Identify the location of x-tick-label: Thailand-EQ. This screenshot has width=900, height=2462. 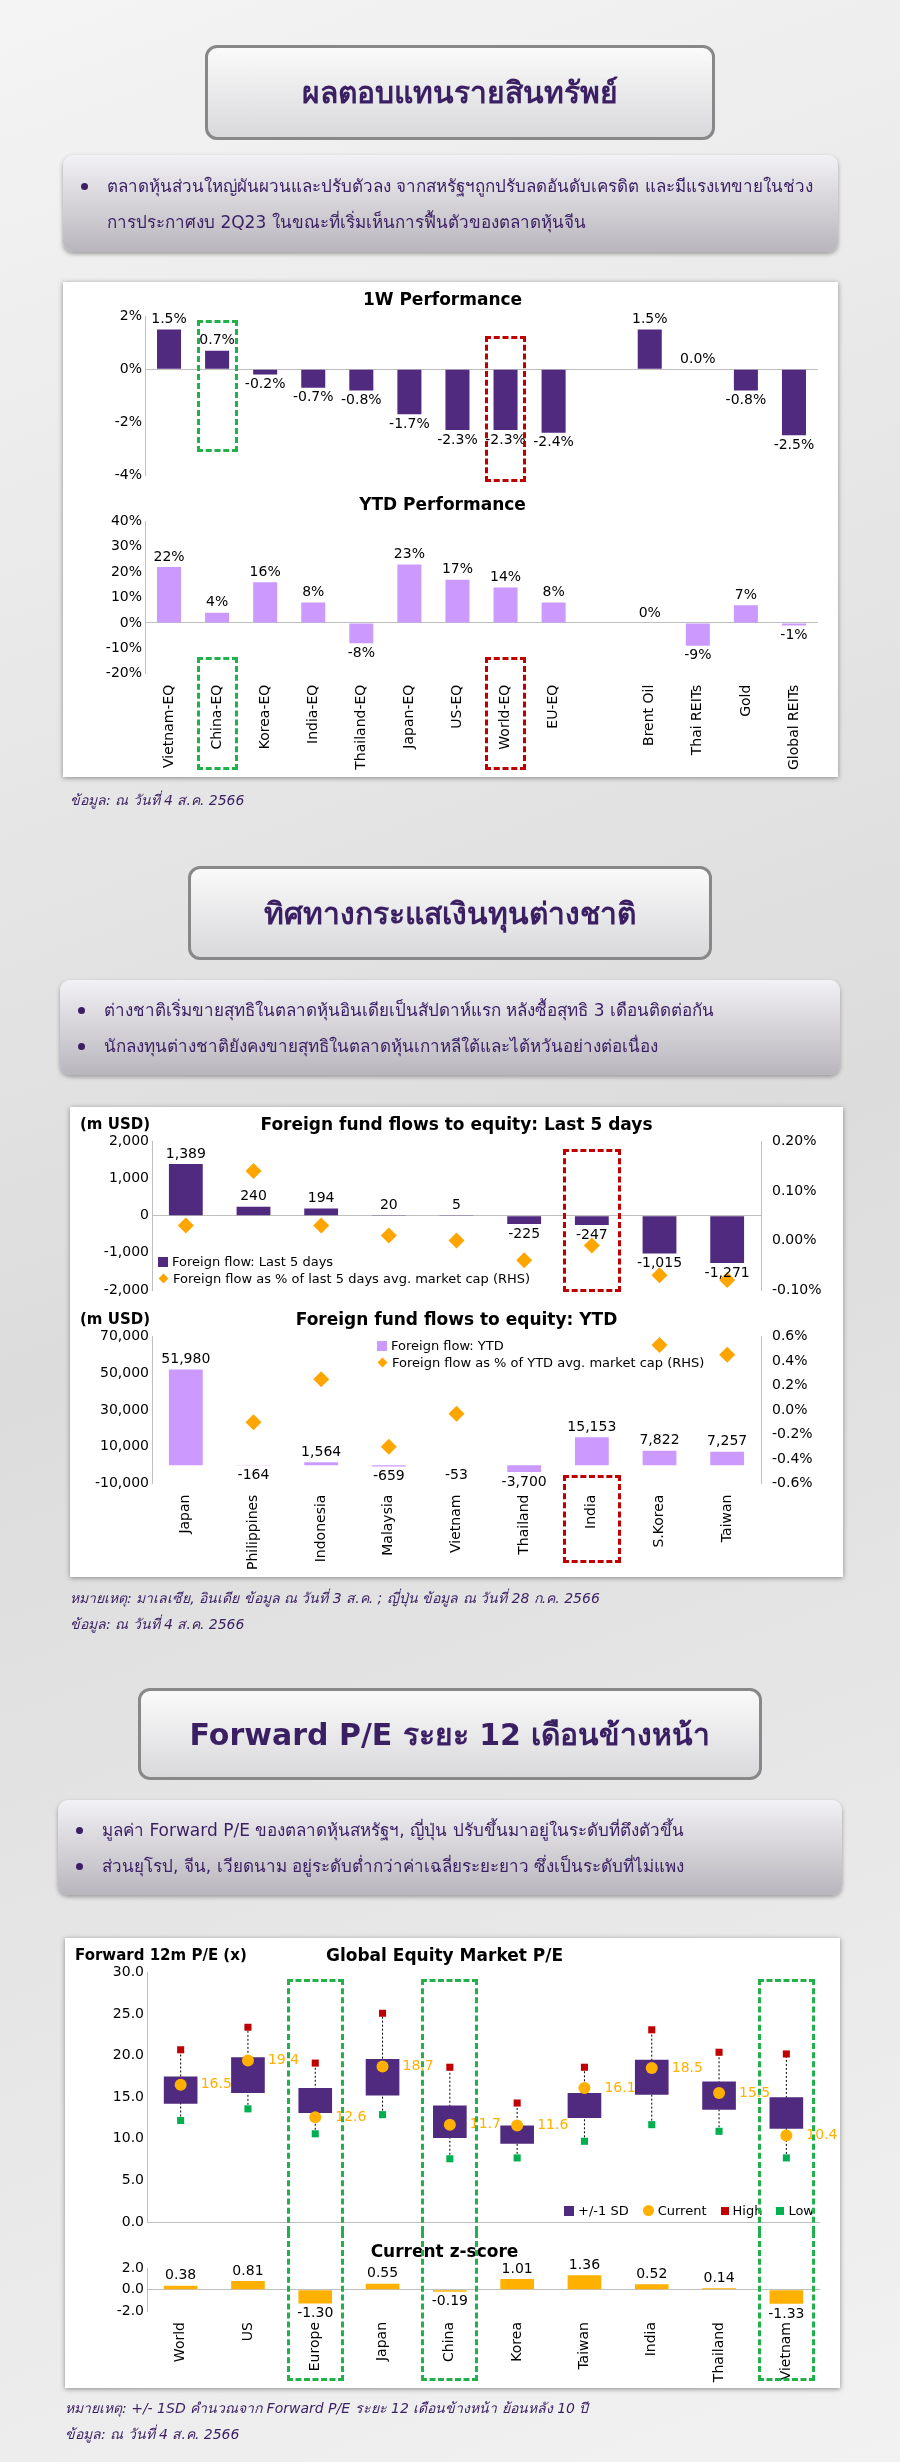
(359, 727).